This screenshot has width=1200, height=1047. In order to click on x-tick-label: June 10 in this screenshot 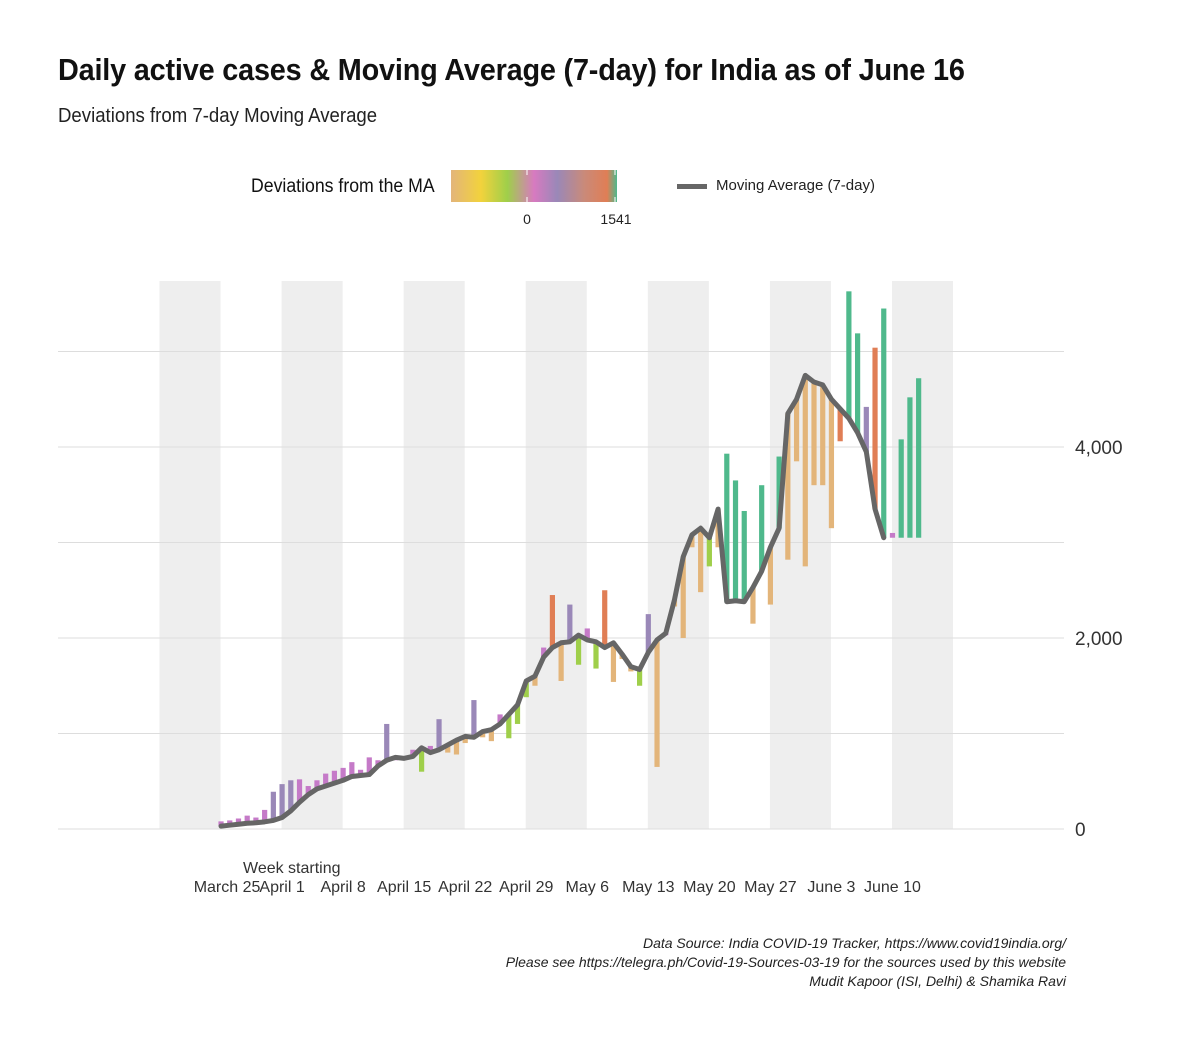, I will do `click(892, 887)`.